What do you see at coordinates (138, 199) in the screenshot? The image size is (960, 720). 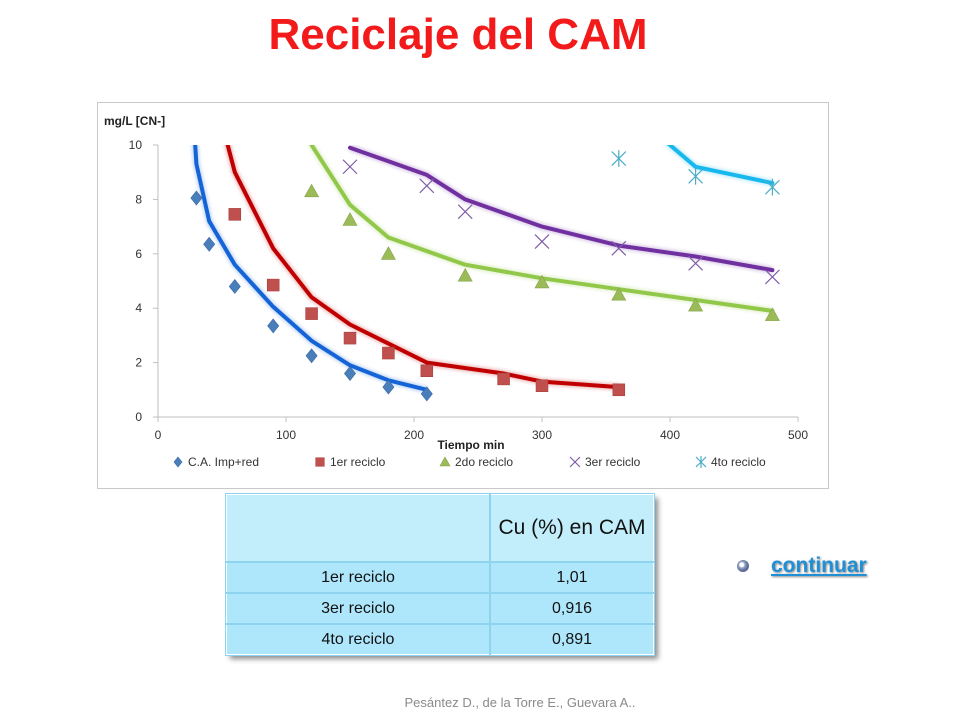 I see `y-tick-label: 8` at bounding box center [138, 199].